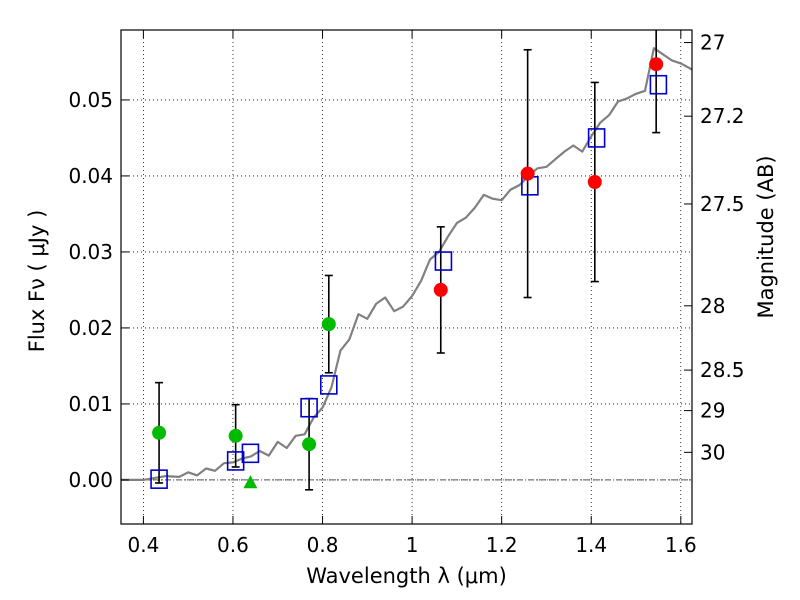  What do you see at coordinates (90, 176) in the screenshot?
I see `y-tick-label: 0.04` at bounding box center [90, 176].